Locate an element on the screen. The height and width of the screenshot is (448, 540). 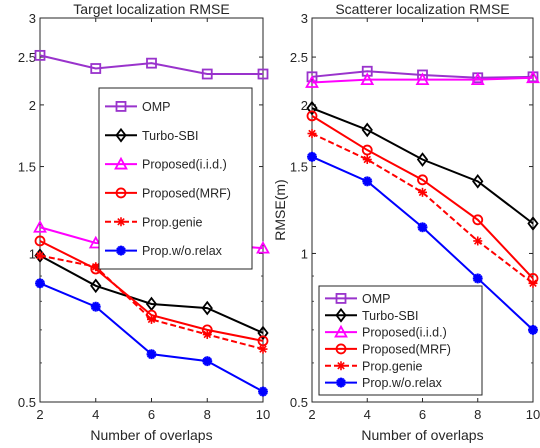
x-tick-label: 10 is located at coordinates (263, 414).